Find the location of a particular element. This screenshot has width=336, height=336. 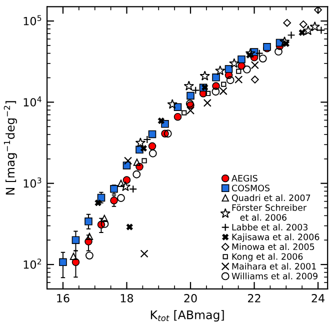

x-tick-label: 24 is located at coordinates (318, 298).